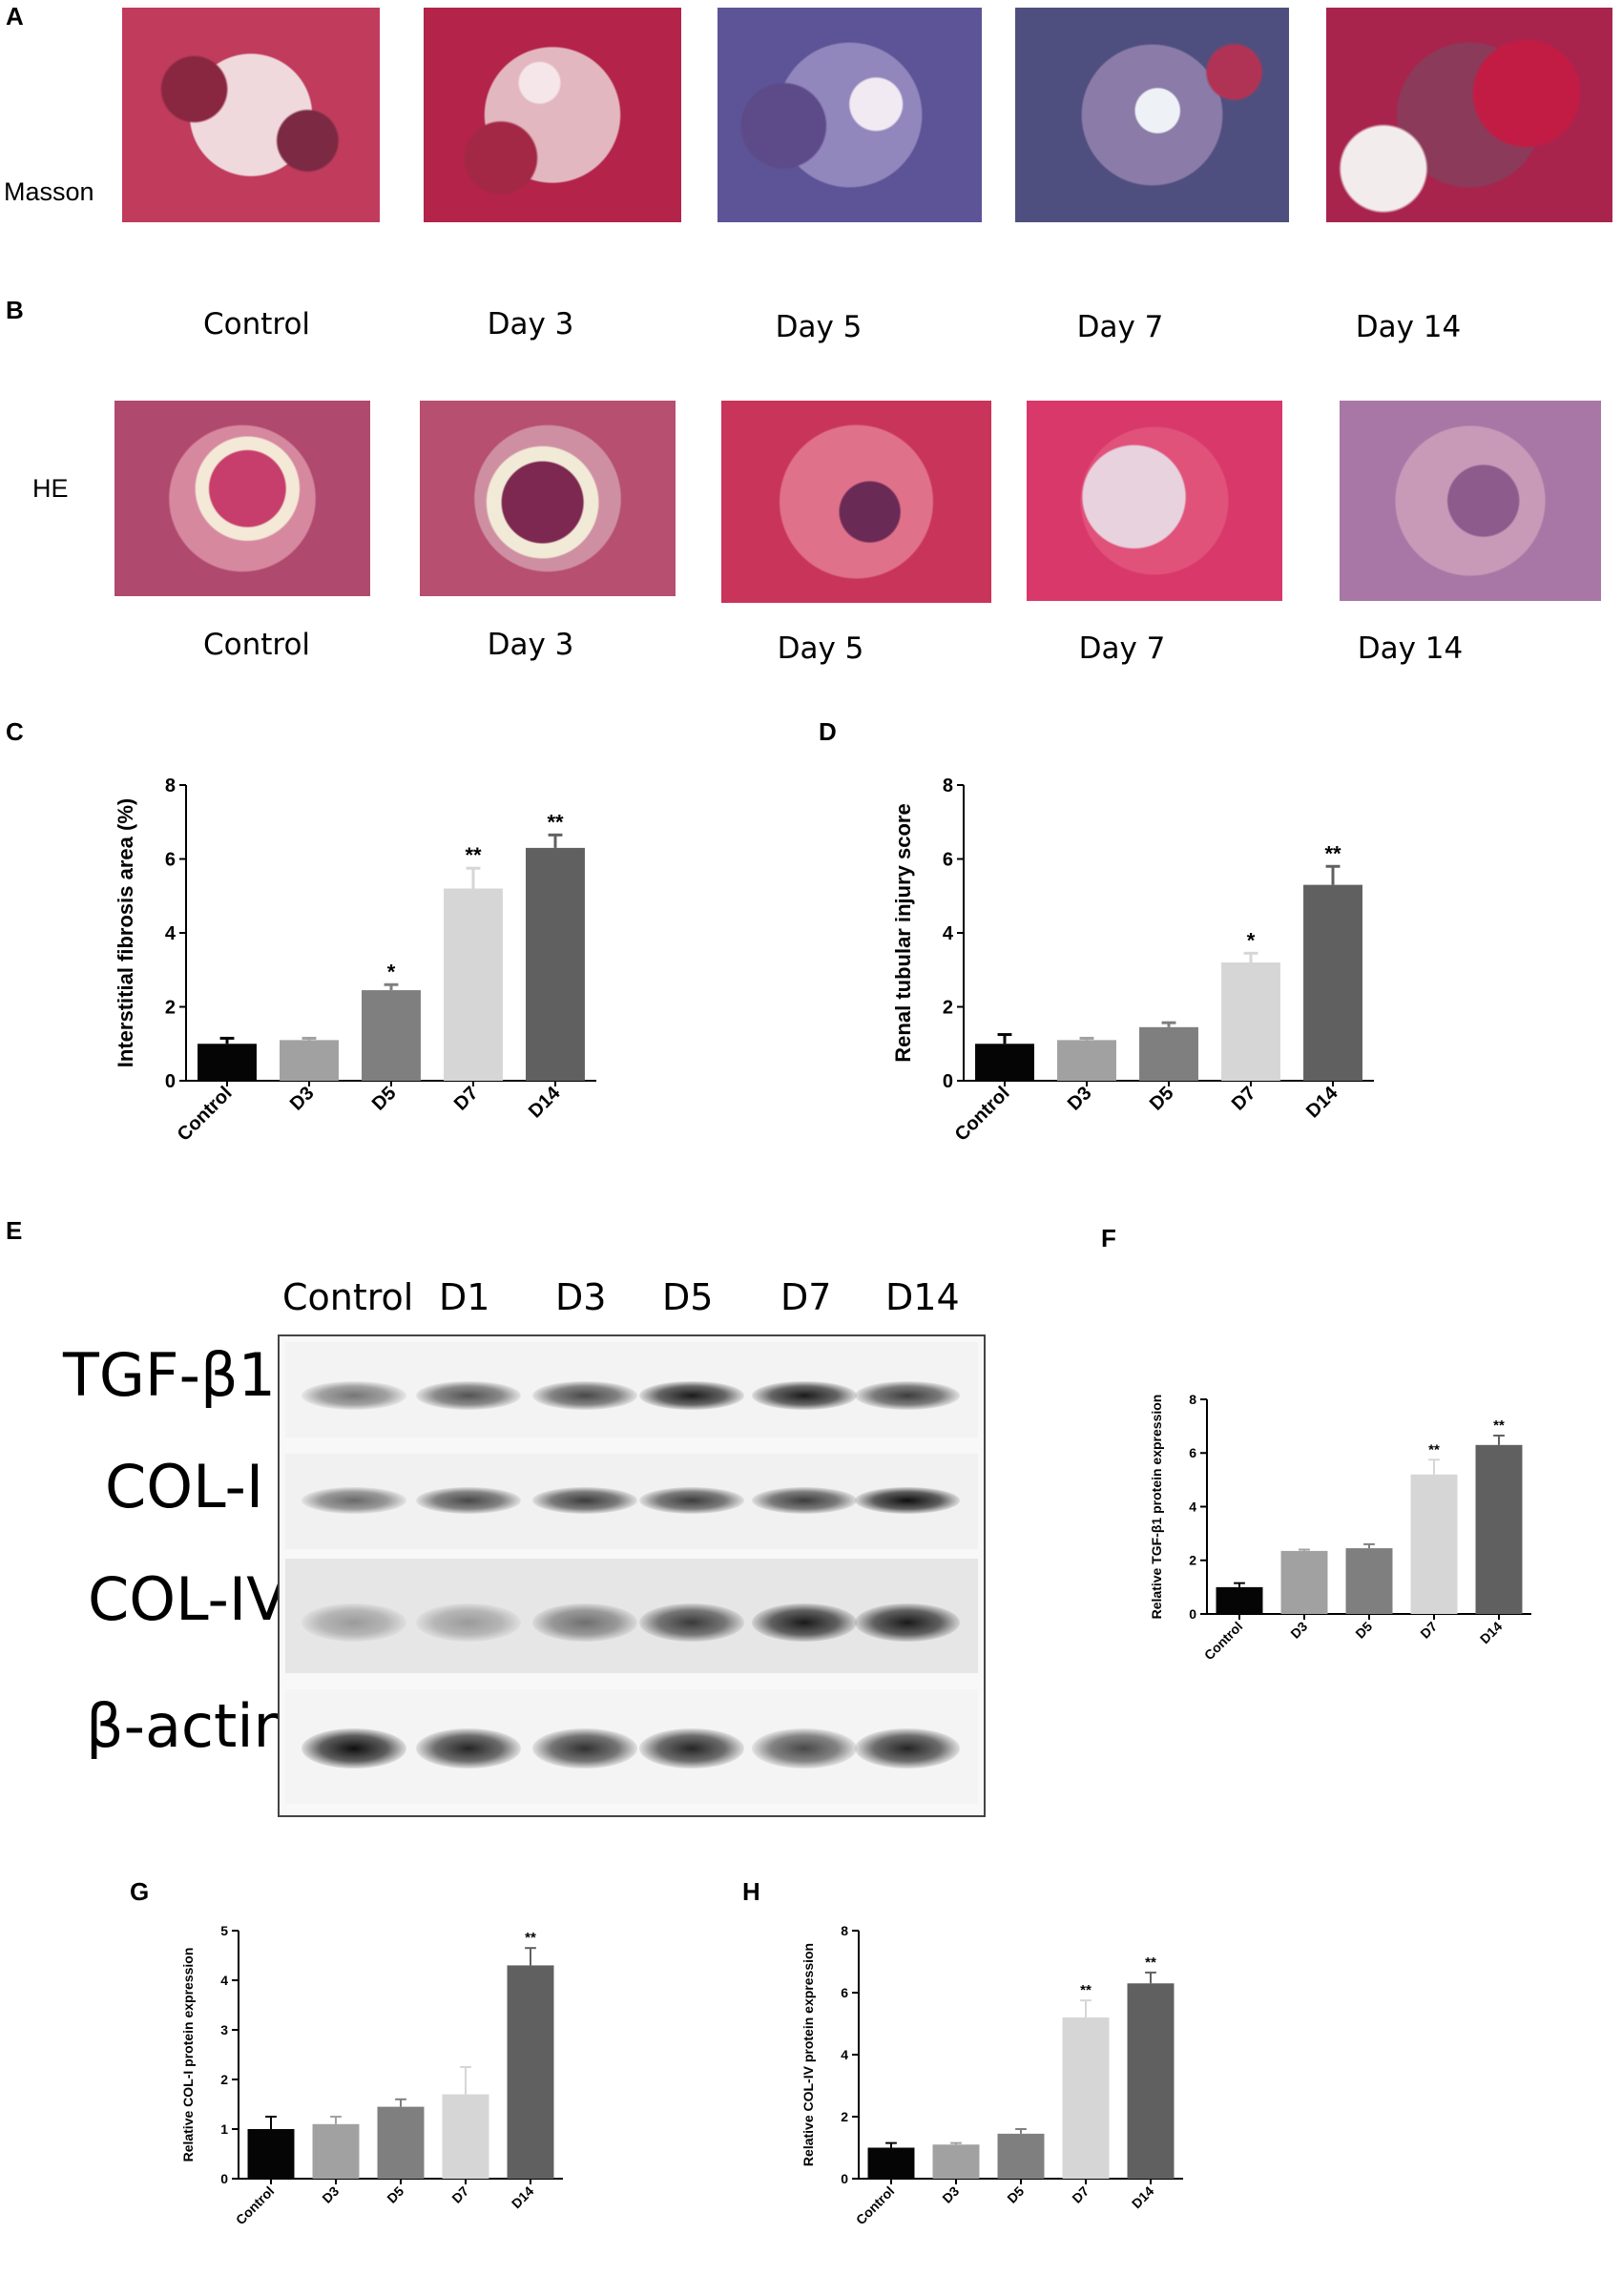 The height and width of the screenshot is (2296, 1622). Describe the element at coordinates (1122, 648) in the screenshot. I see `caption-b-day7: Day 7` at that location.